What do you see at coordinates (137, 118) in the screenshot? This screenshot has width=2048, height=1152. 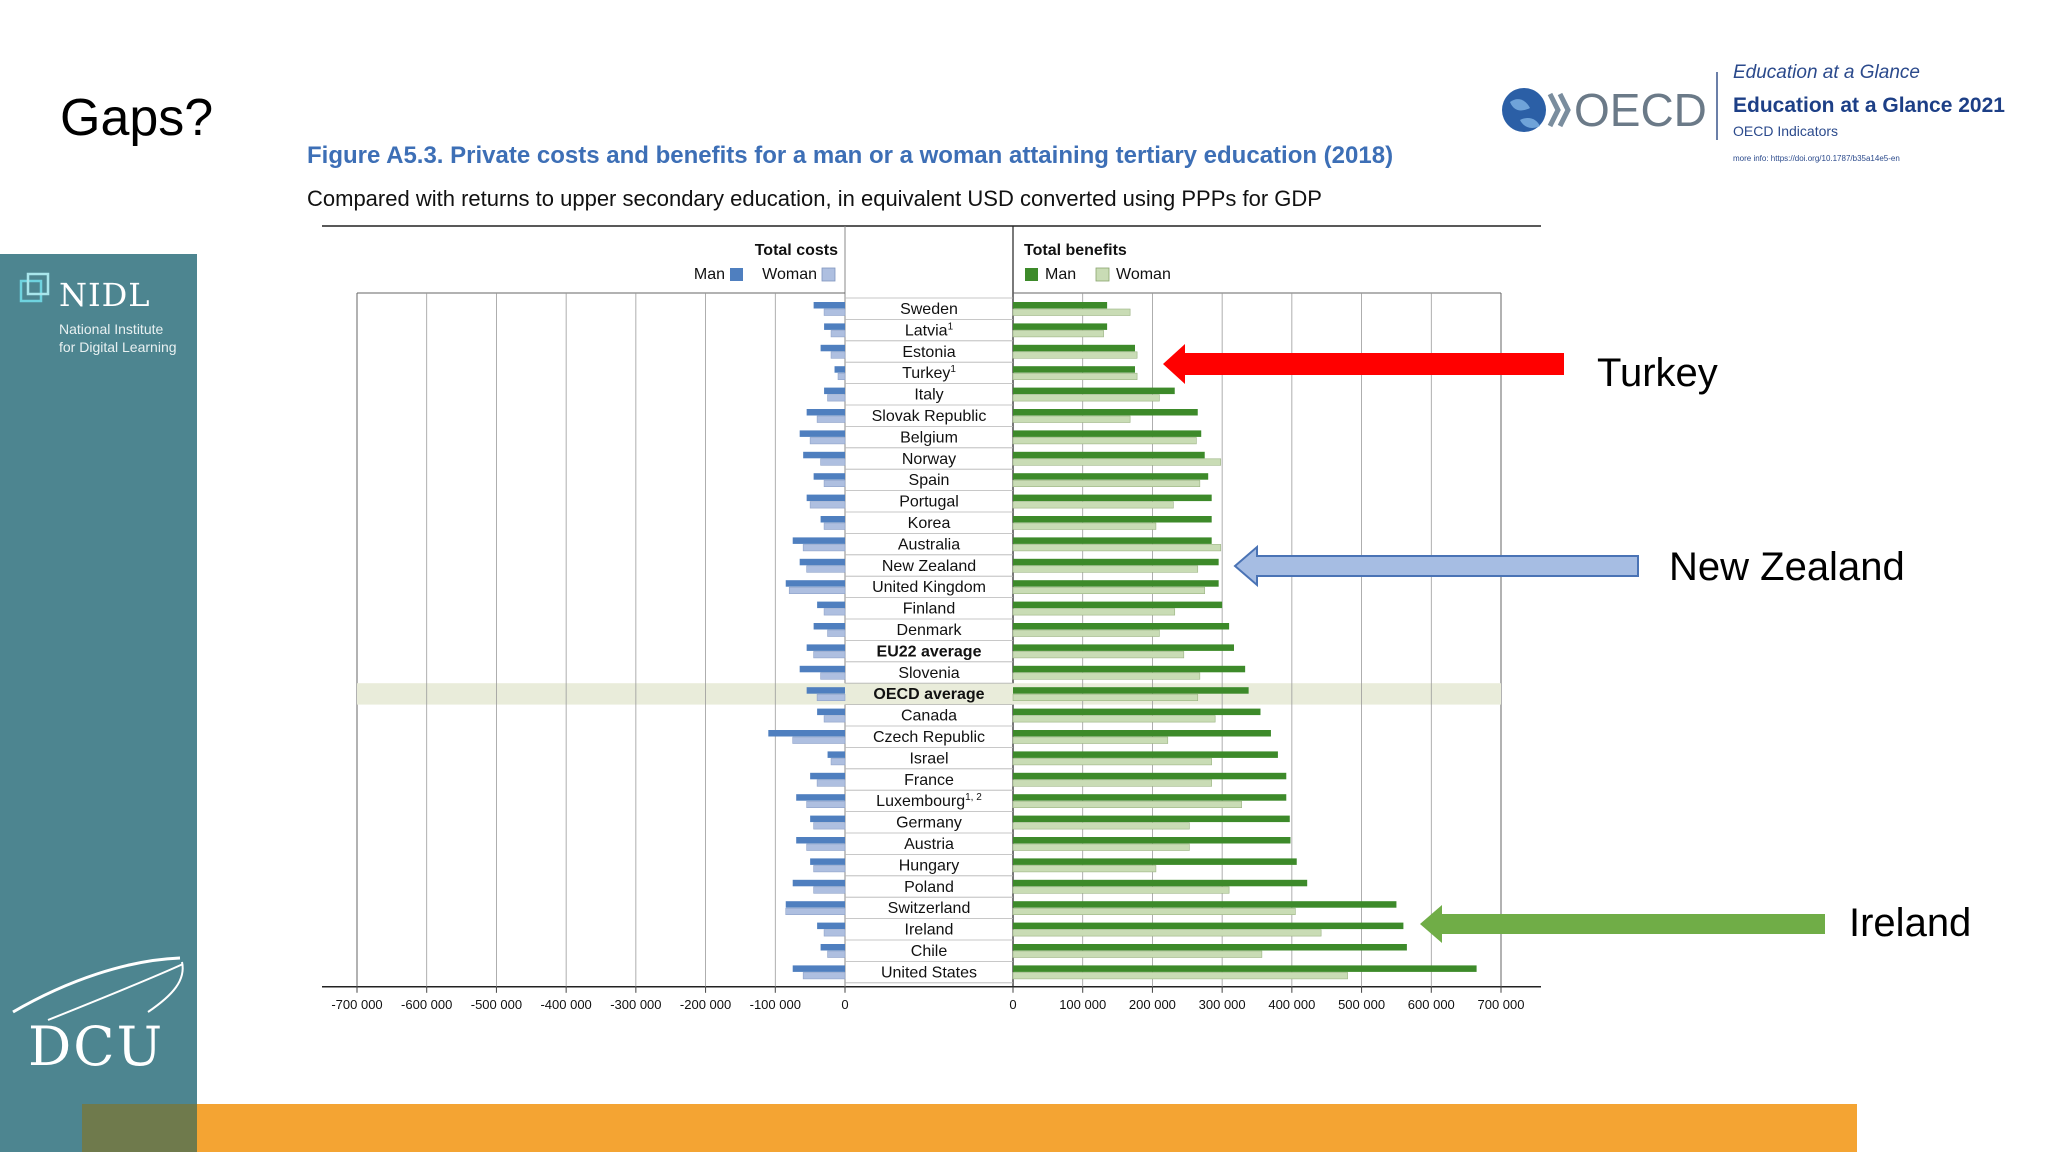 I see `slide-title: Gaps?` at bounding box center [137, 118].